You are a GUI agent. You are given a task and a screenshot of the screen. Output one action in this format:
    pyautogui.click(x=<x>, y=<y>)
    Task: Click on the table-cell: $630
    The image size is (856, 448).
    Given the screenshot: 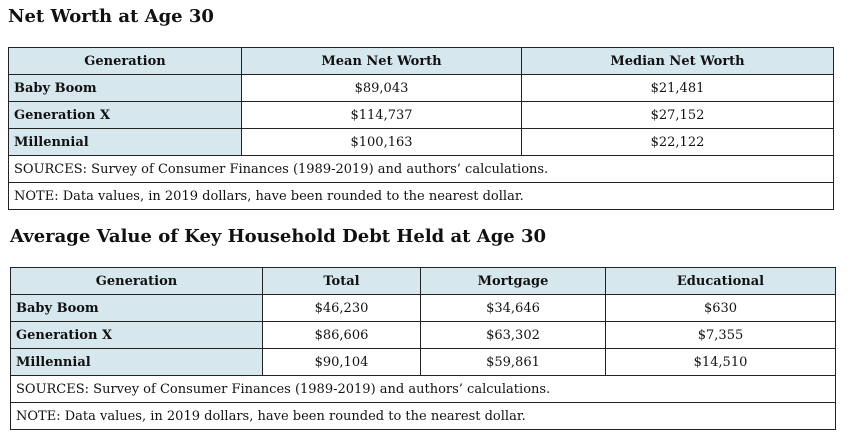 What is the action you would take?
    pyautogui.click(x=720, y=308)
    